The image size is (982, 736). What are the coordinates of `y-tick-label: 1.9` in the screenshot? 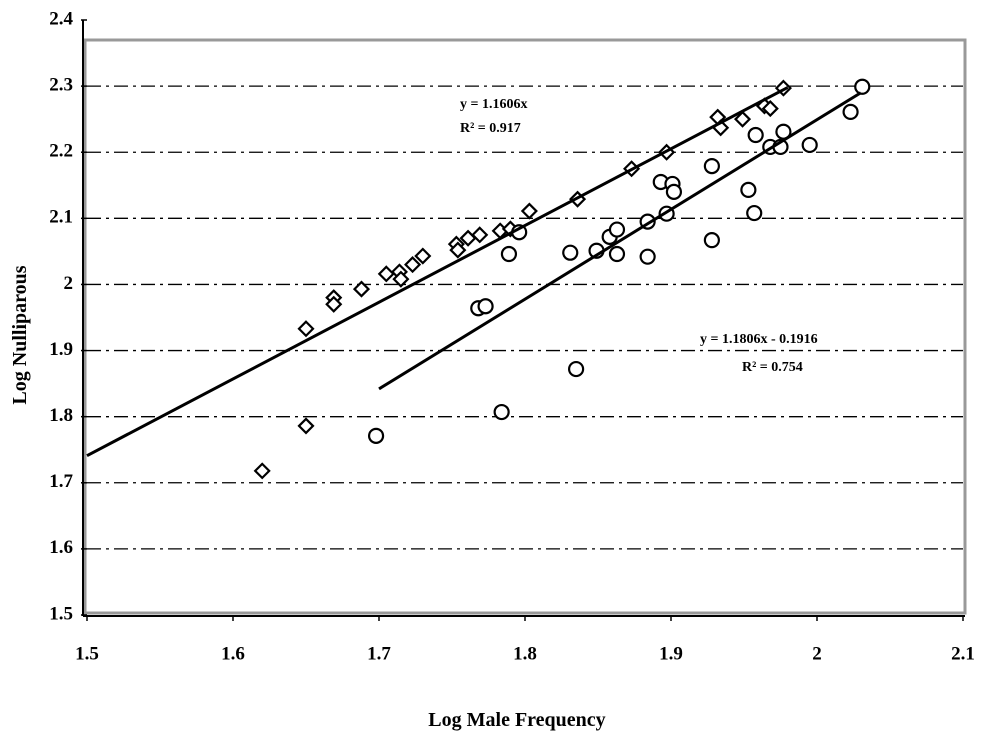 It's located at (61, 349).